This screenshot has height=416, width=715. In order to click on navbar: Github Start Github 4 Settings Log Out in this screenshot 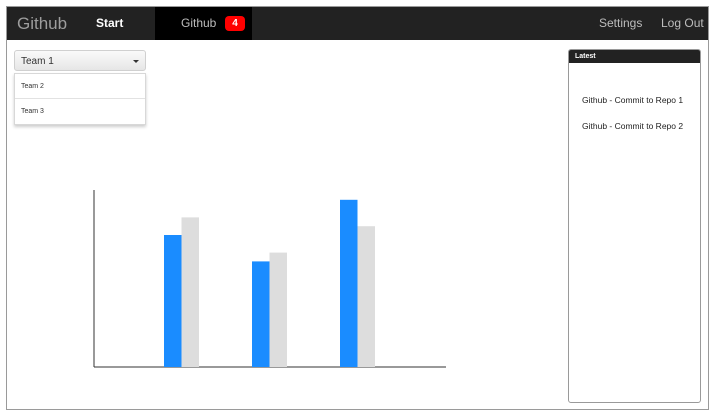, I will do `click(357, 23)`.